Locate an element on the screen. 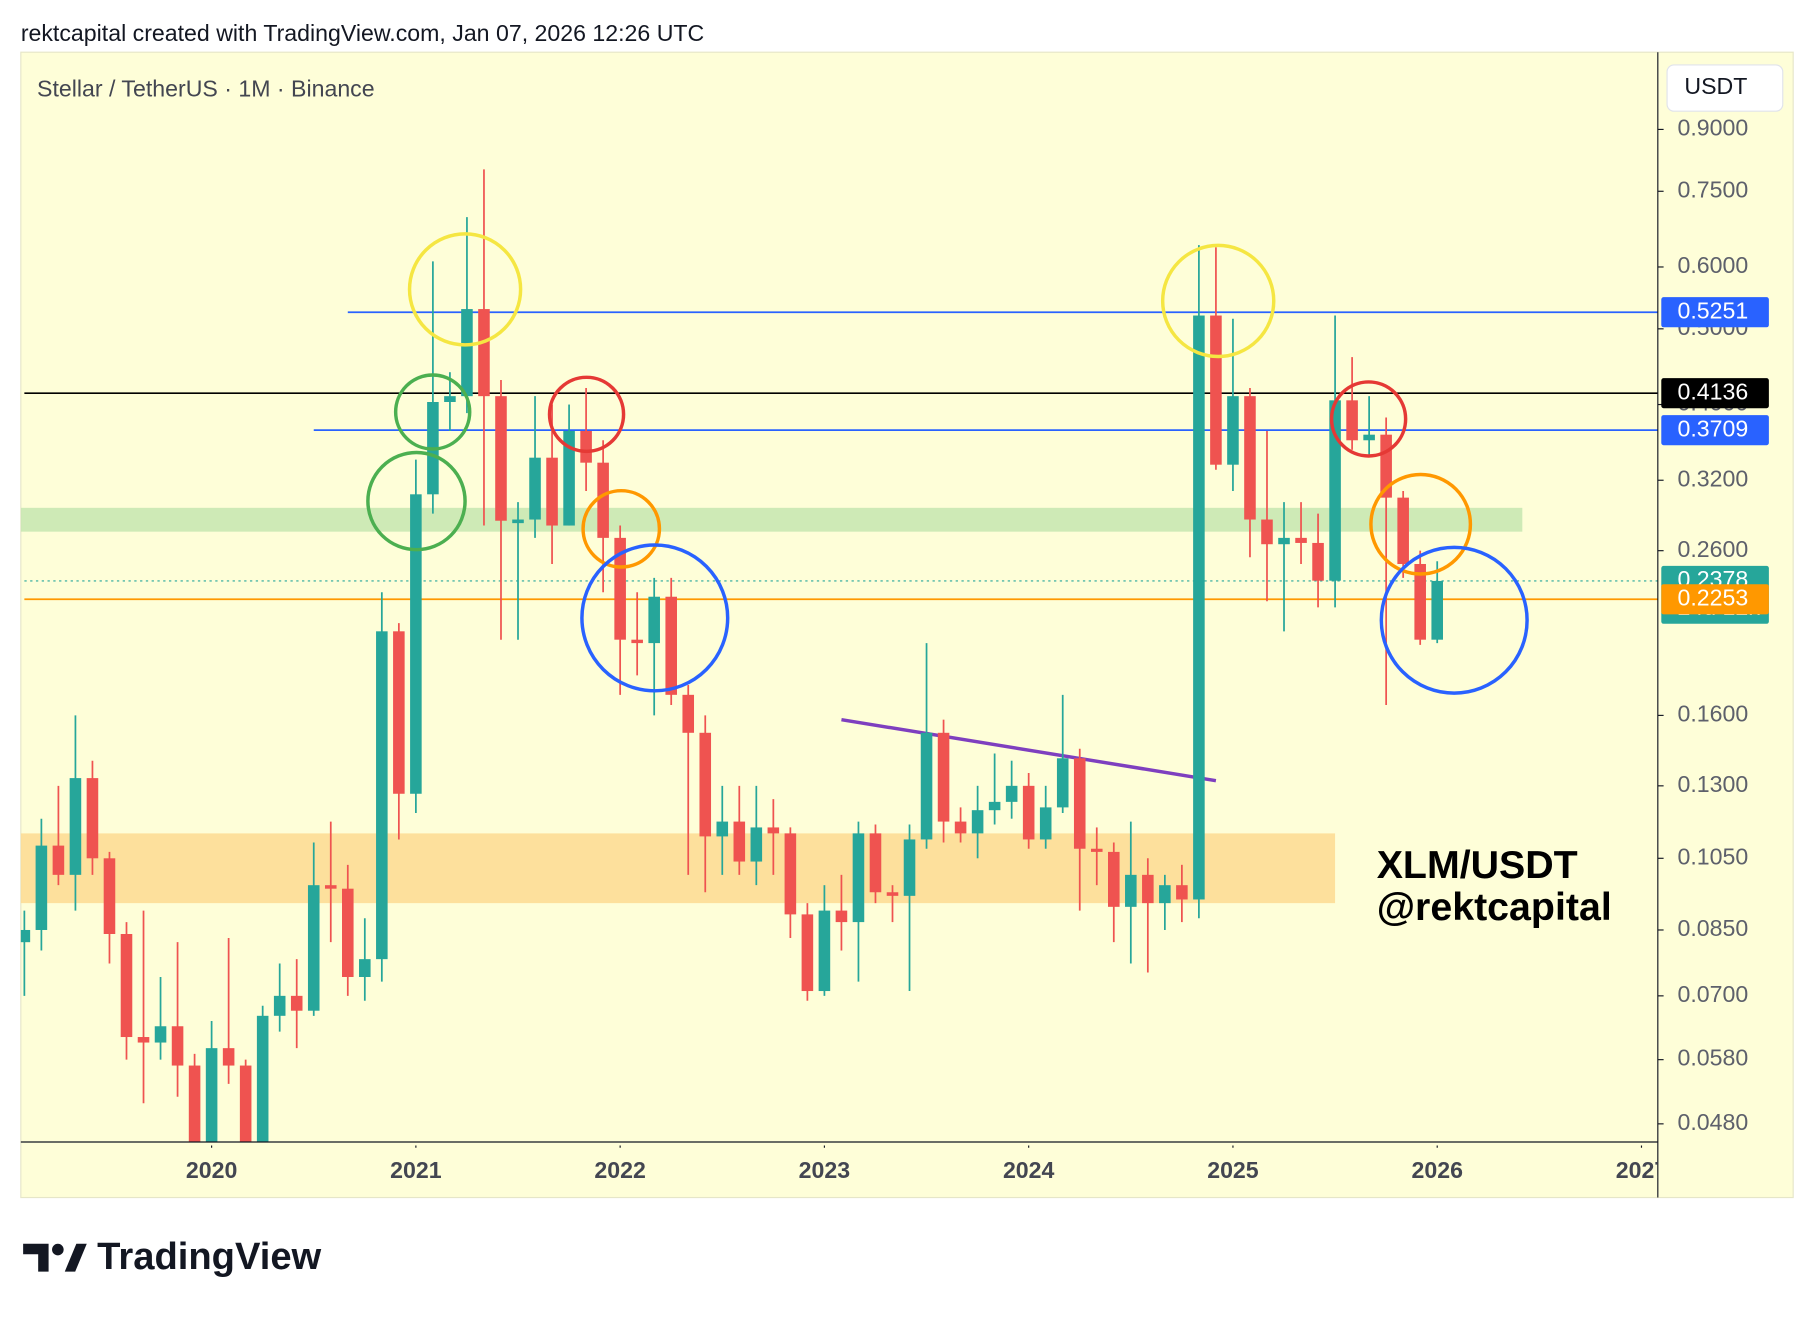 The height and width of the screenshot is (1318, 1814). watermark: @rektcapital is located at coordinates (1494, 907).